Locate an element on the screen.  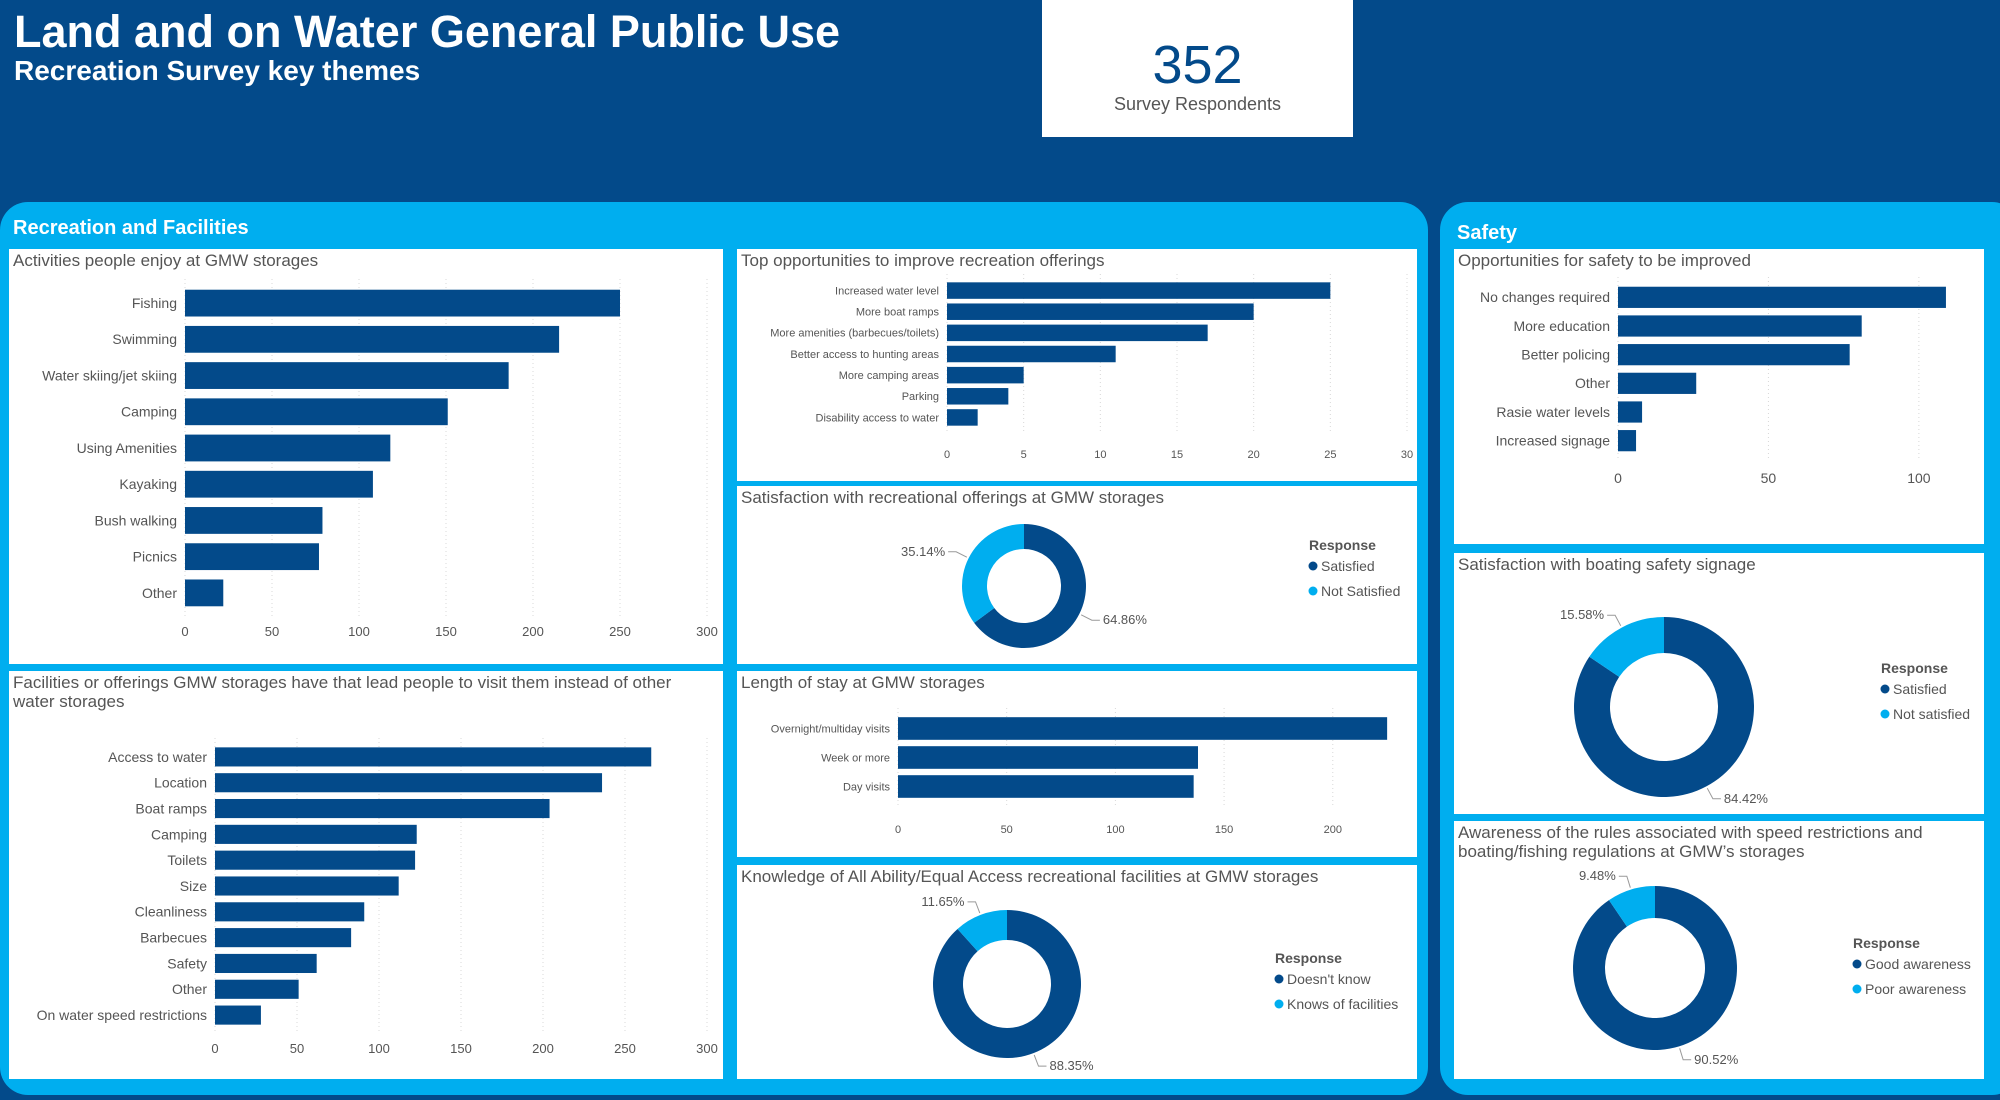
activities-category-label: Fishing is located at coordinates (154, 303).